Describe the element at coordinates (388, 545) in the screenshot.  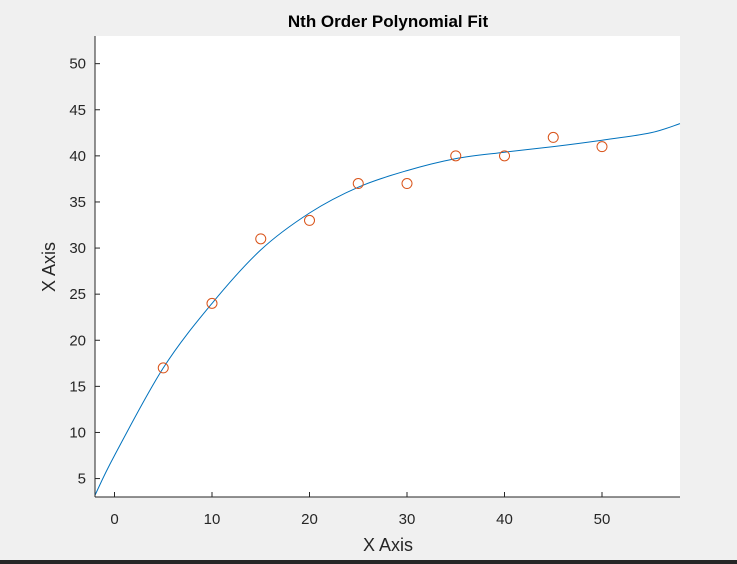
I see `x-axis-label: X Axis` at that location.